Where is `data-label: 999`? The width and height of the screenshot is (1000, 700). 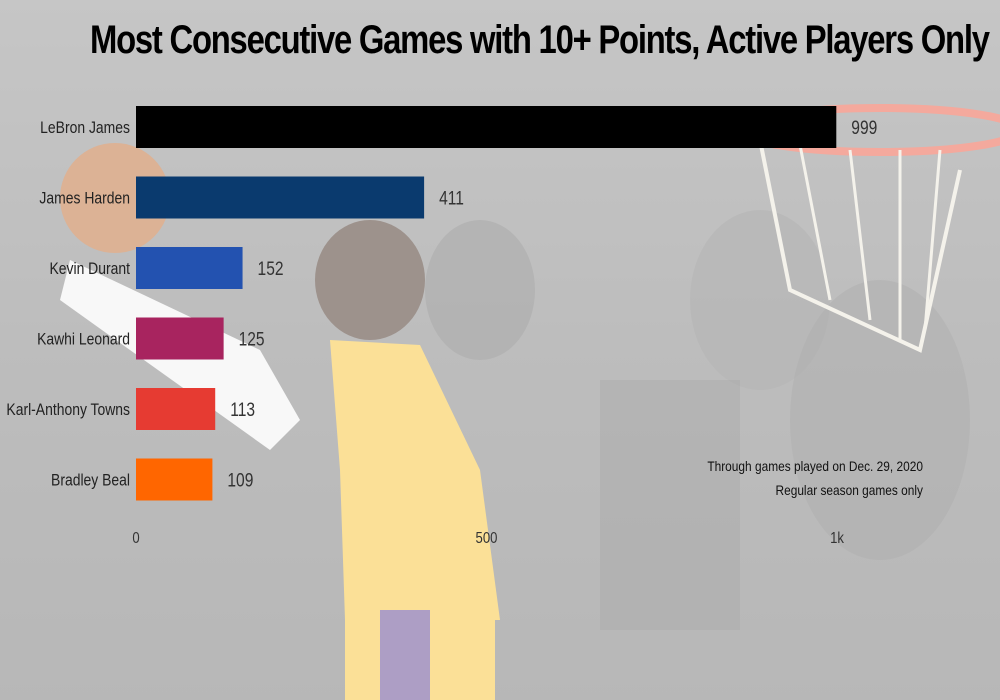 data-label: 999 is located at coordinates (864, 128).